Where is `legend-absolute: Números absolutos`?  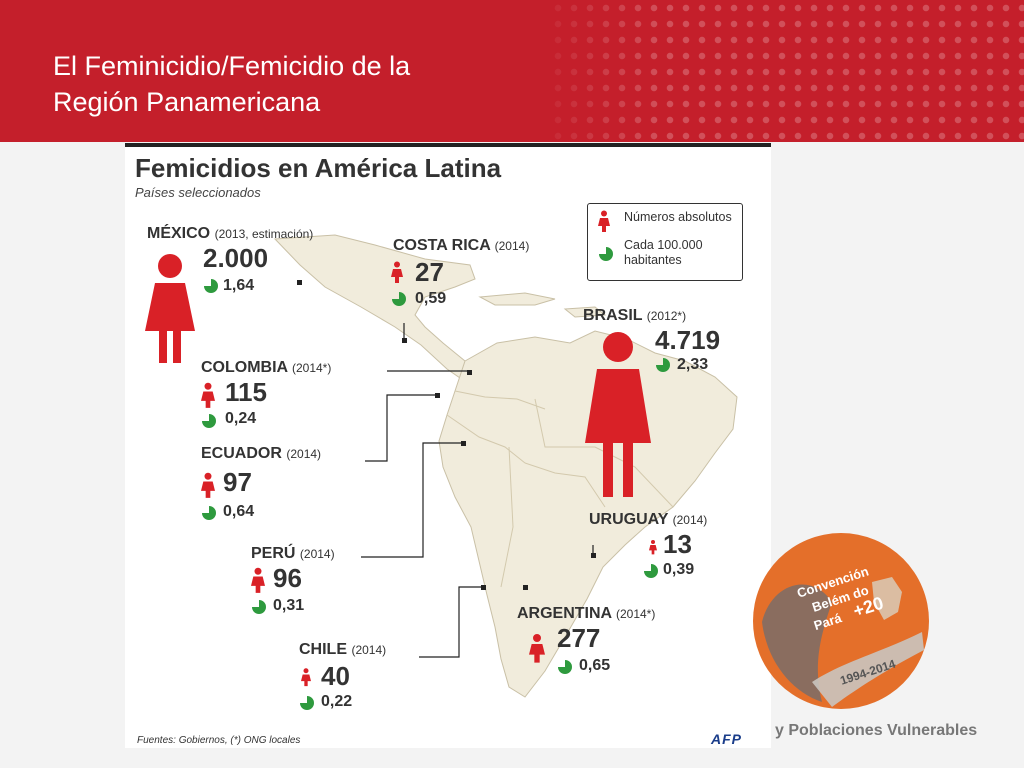
legend-absolute: Números absolutos is located at coordinates (665, 223).